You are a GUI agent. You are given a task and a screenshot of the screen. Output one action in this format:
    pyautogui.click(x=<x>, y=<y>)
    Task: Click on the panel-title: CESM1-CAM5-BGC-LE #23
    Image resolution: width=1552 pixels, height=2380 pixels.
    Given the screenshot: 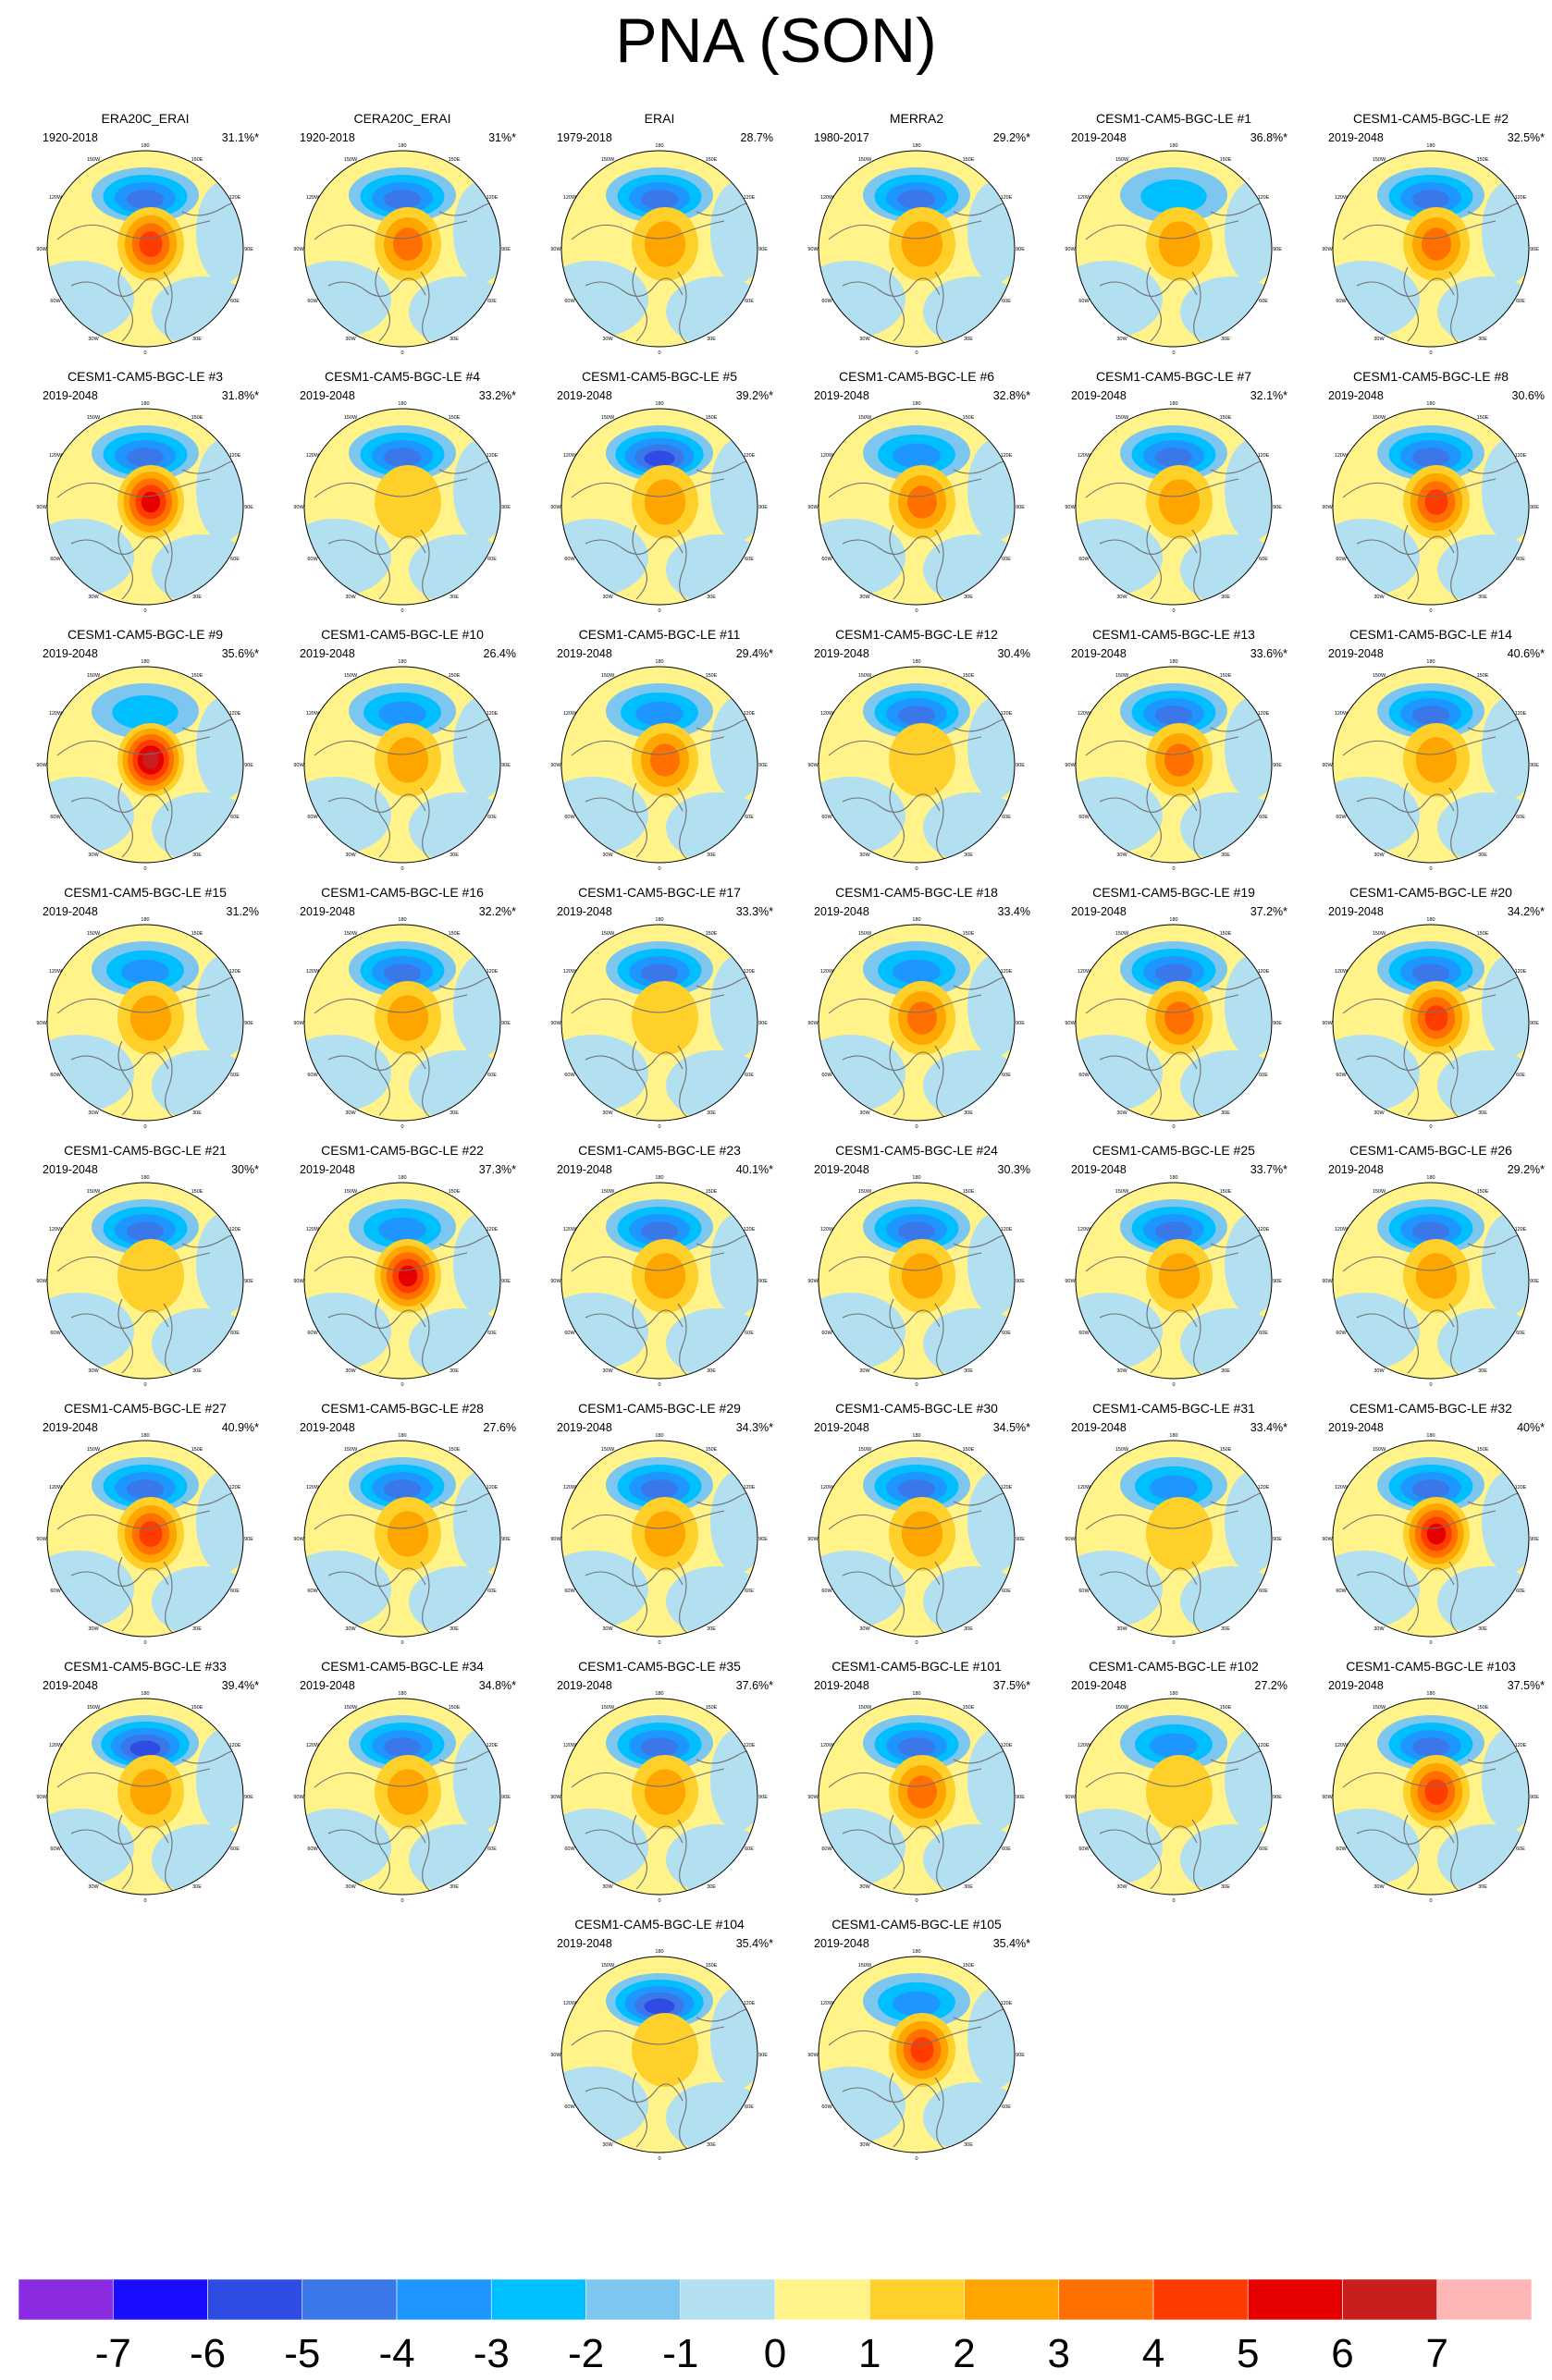 What is the action you would take?
    pyautogui.click(x=659, y=1150)
    